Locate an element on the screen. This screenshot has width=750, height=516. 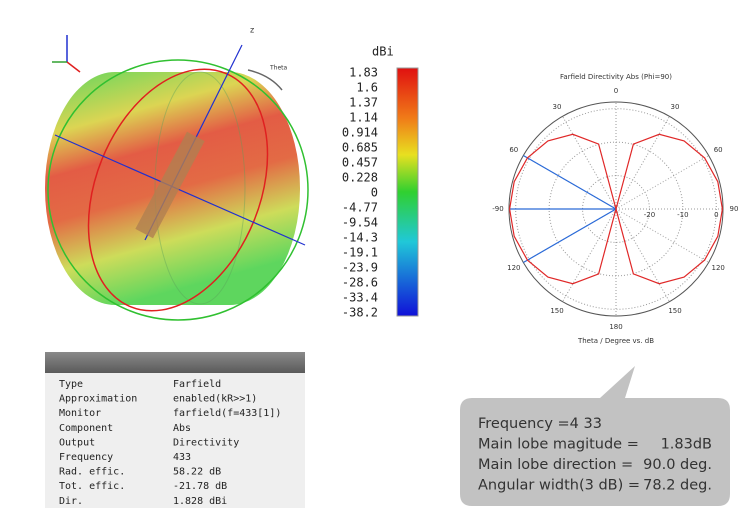
colorbar-unit: dBi is located at coordinates (383, 52).